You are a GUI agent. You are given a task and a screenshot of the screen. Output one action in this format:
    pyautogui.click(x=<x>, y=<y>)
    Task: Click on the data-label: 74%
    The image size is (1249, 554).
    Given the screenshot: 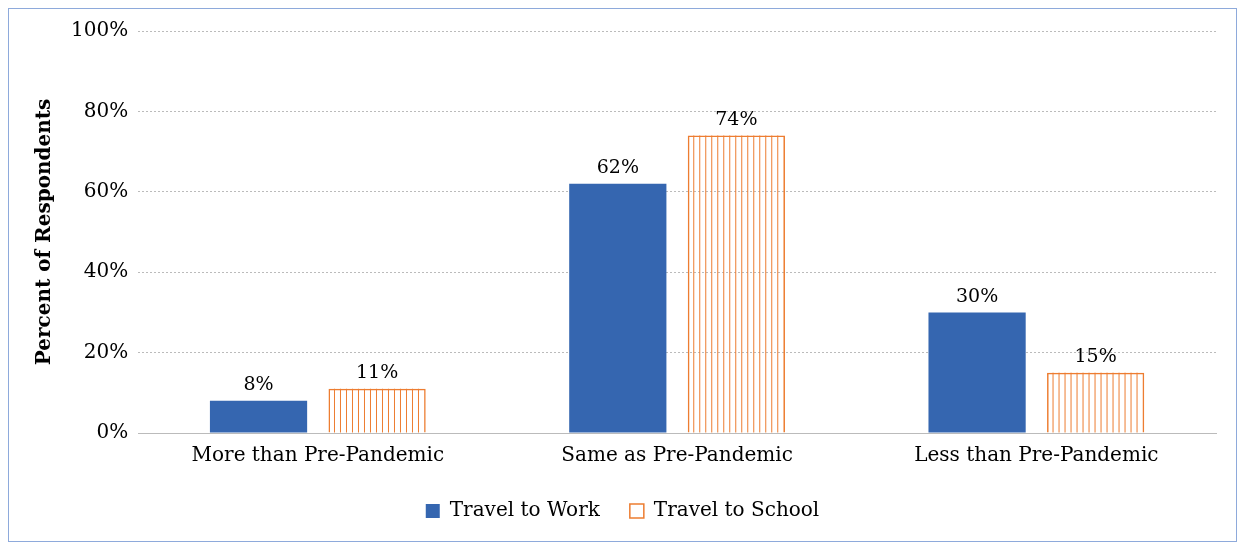 What is the action you would take?
    pyautogui.click(x=736, y=117)
    